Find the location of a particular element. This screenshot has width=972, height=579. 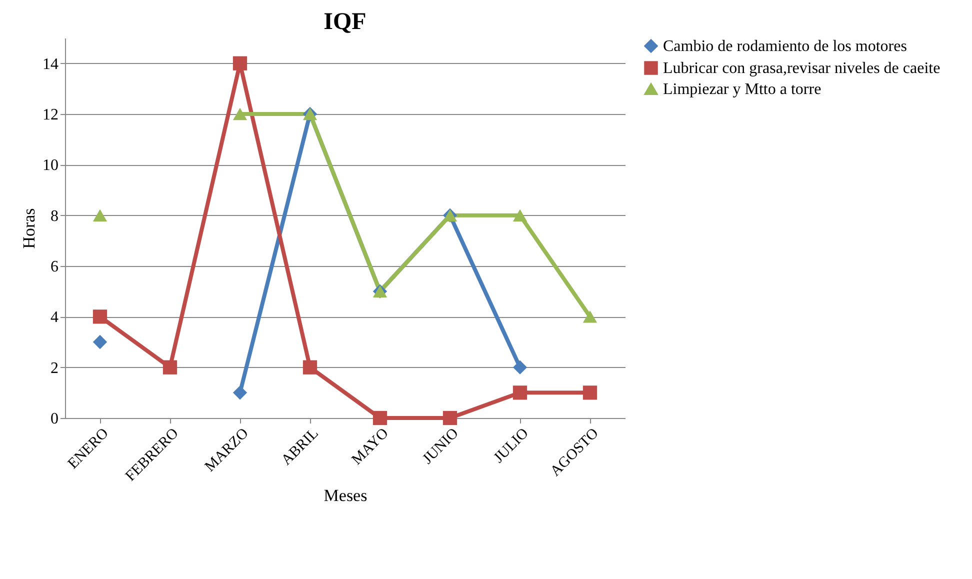

y-tick-label: 2 is located at coordinates (54, 368).